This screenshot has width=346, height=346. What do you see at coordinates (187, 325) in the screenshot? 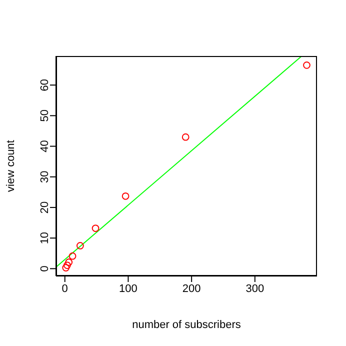
I see `x-axis-title: number of subscribers` at bounding box center [187, 325].